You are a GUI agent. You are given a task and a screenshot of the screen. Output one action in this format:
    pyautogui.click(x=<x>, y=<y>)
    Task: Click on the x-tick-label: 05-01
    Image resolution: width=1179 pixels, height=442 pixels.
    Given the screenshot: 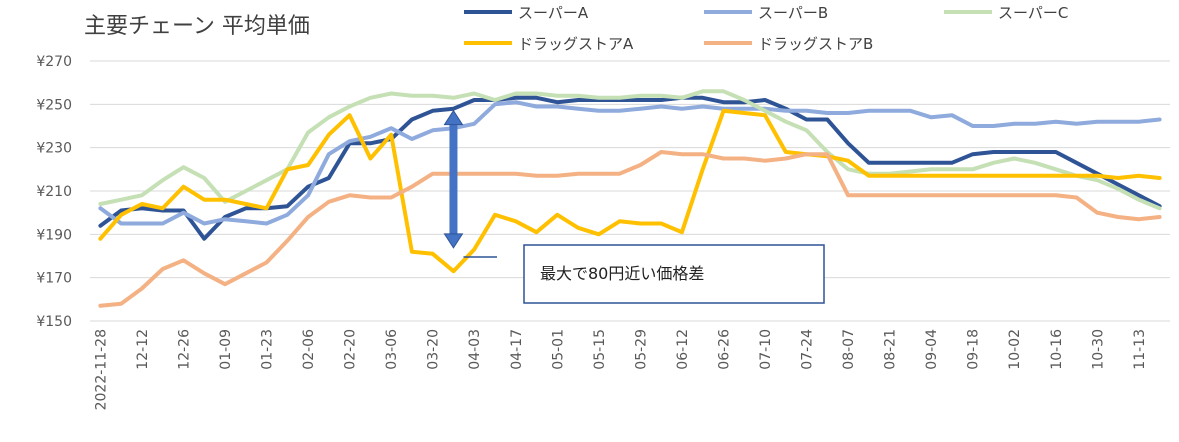 What is the action you would take?
    pyautogui.click(x=558, y=349)
    